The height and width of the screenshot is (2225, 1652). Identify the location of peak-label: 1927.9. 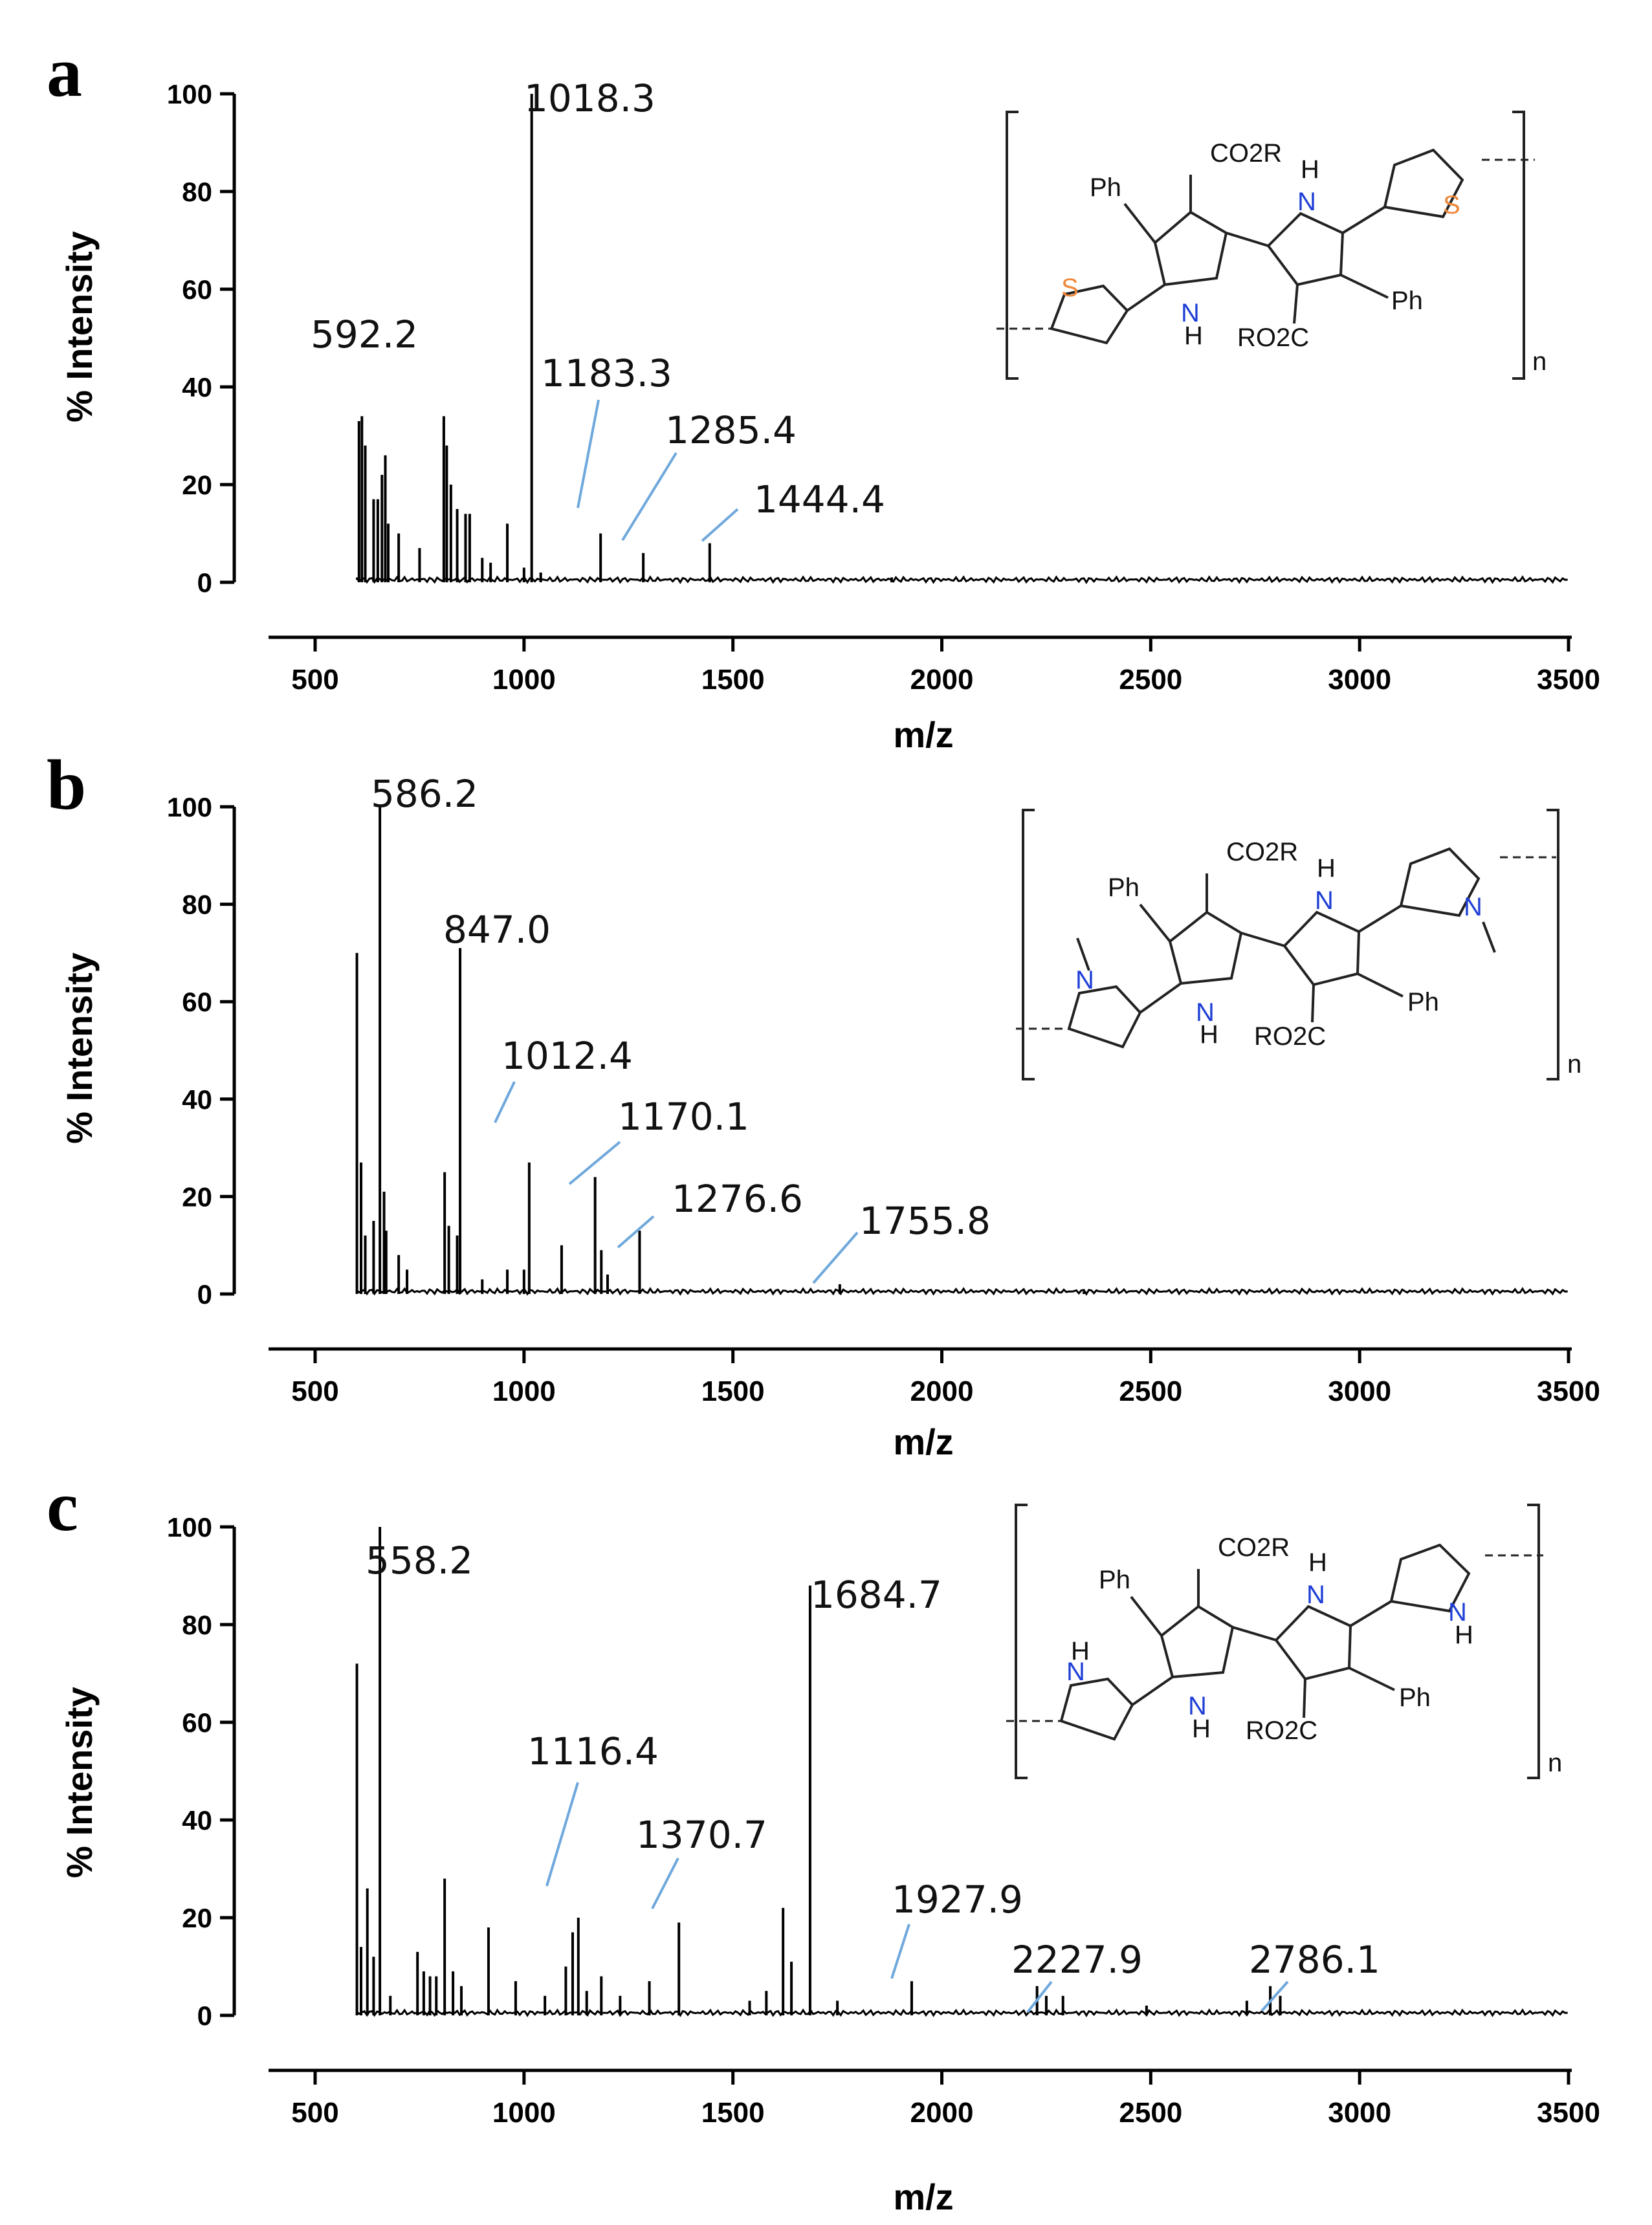
(957, 1900).